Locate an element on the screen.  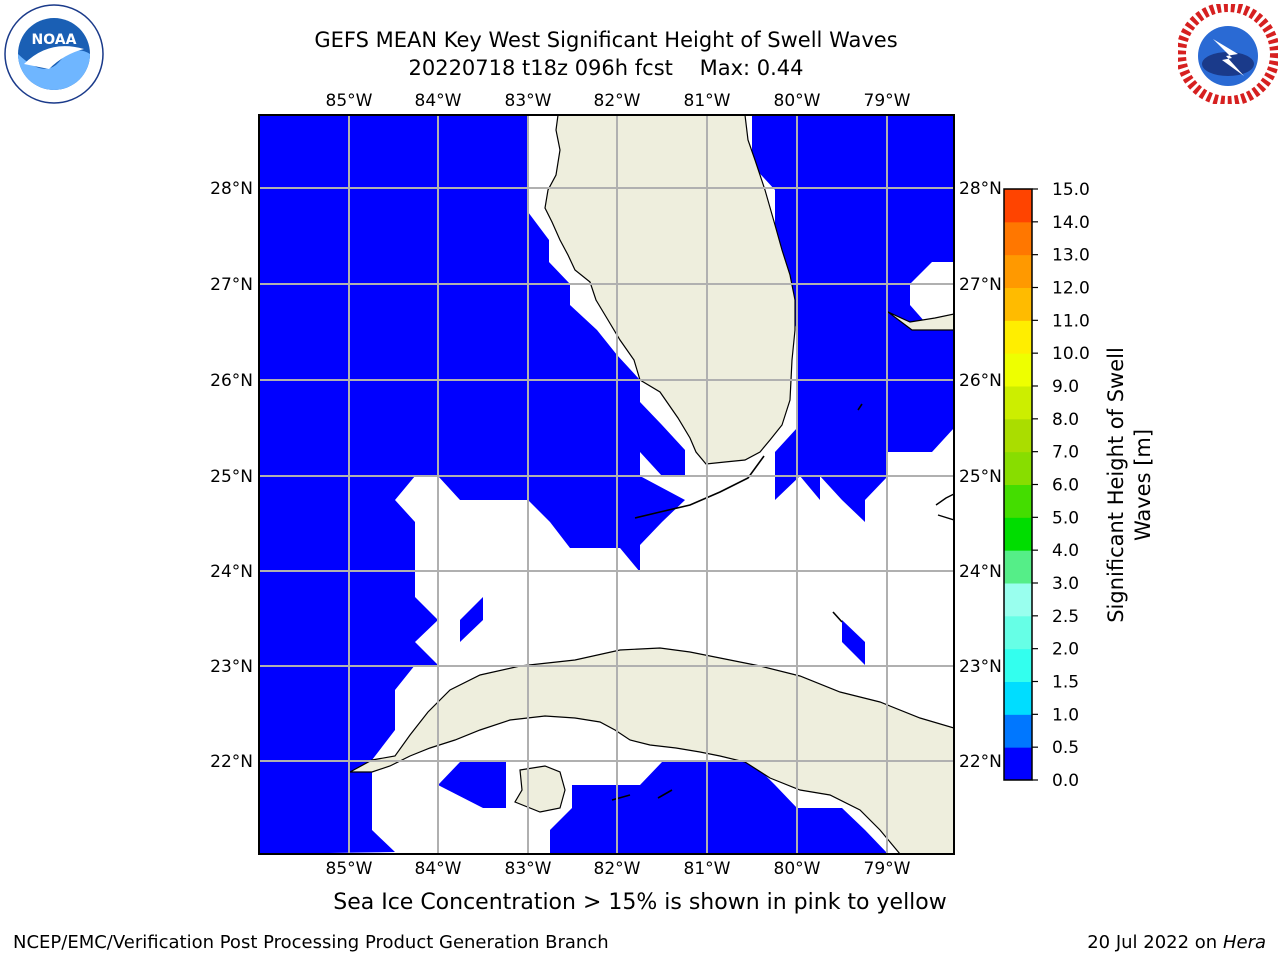
lon-label-bottom: 85°W is located at coordinates (349, 869).